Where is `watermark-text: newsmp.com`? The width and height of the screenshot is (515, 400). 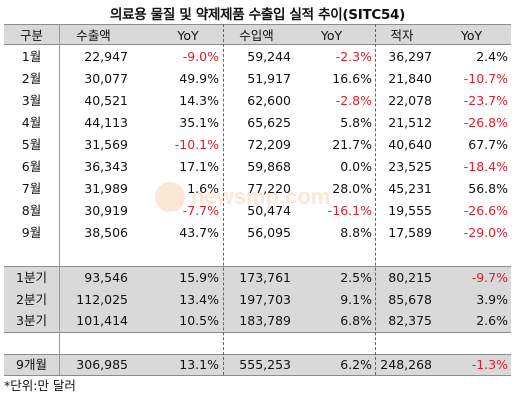
watermark-text: newsmp.com is located at coordinates (261, 196).